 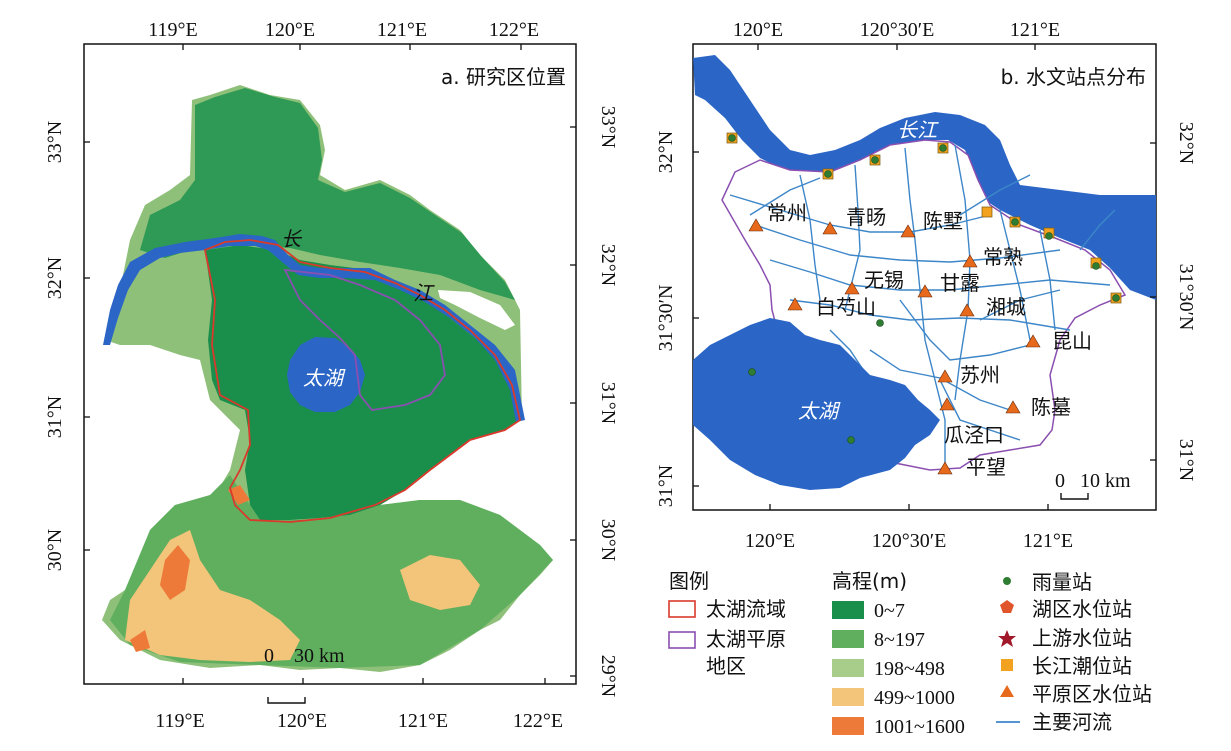 I want to click on taihu-basin-boundary, so click(x=362, y=381).